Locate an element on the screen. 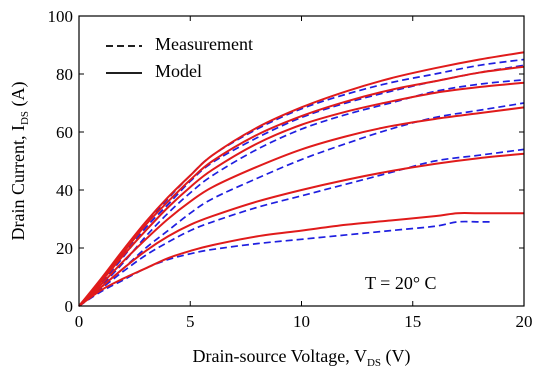  y-tick-label: 20 is located at coordinates (64, 248).